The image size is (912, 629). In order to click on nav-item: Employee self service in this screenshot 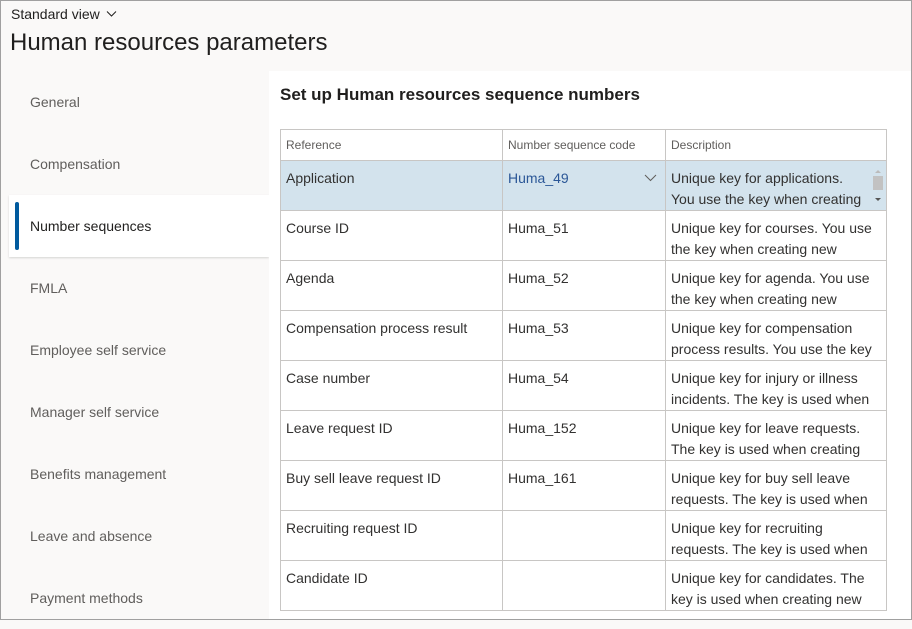, I will do `click(139, 350)`.